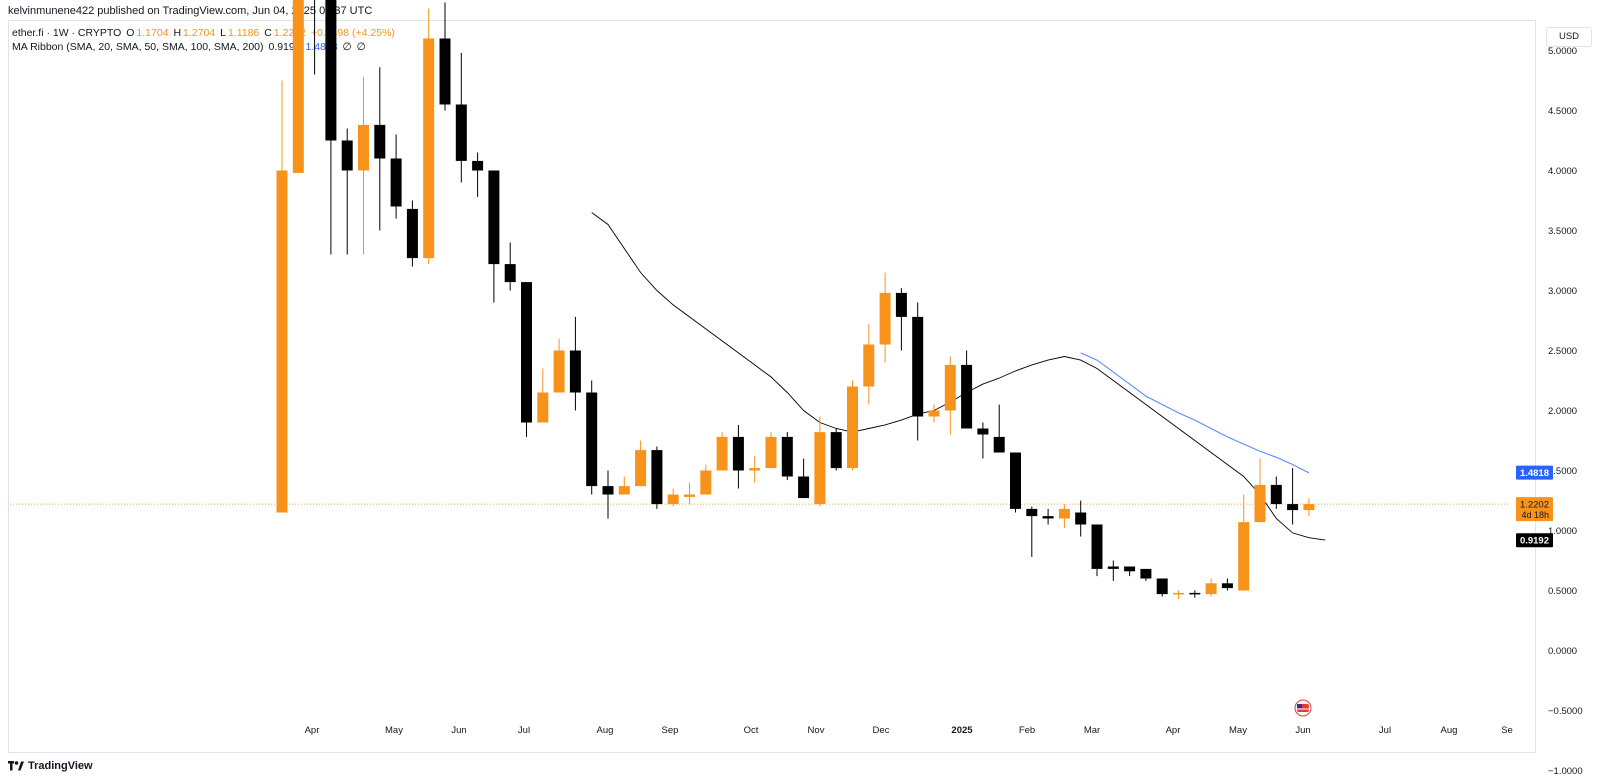 The image size is (1600, 783). What do you see at coordinates (1569, 37) in the screenshot?
I see `currency-button: USD` at bounding box center [1569, 37].